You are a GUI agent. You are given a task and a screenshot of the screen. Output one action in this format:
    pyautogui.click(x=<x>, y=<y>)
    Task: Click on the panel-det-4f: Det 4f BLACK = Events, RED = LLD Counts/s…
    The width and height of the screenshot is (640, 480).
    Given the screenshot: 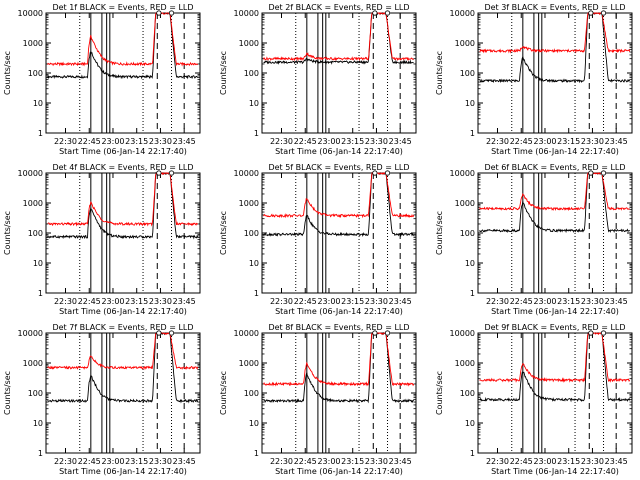 What is the action you would take?
    pyautogui.click(x=102, y=239)
    